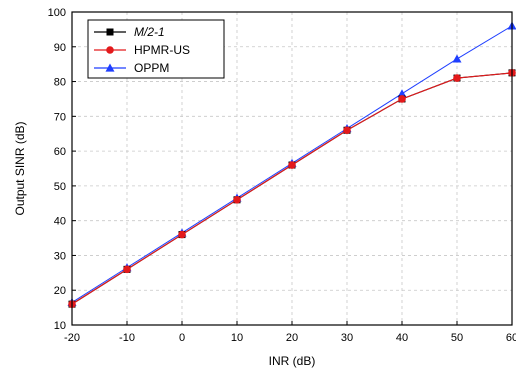  What do you see at coordinates (60, 222) in the screenshot?
I see `y-tick-label: 40` at bounding box center [60, 222].